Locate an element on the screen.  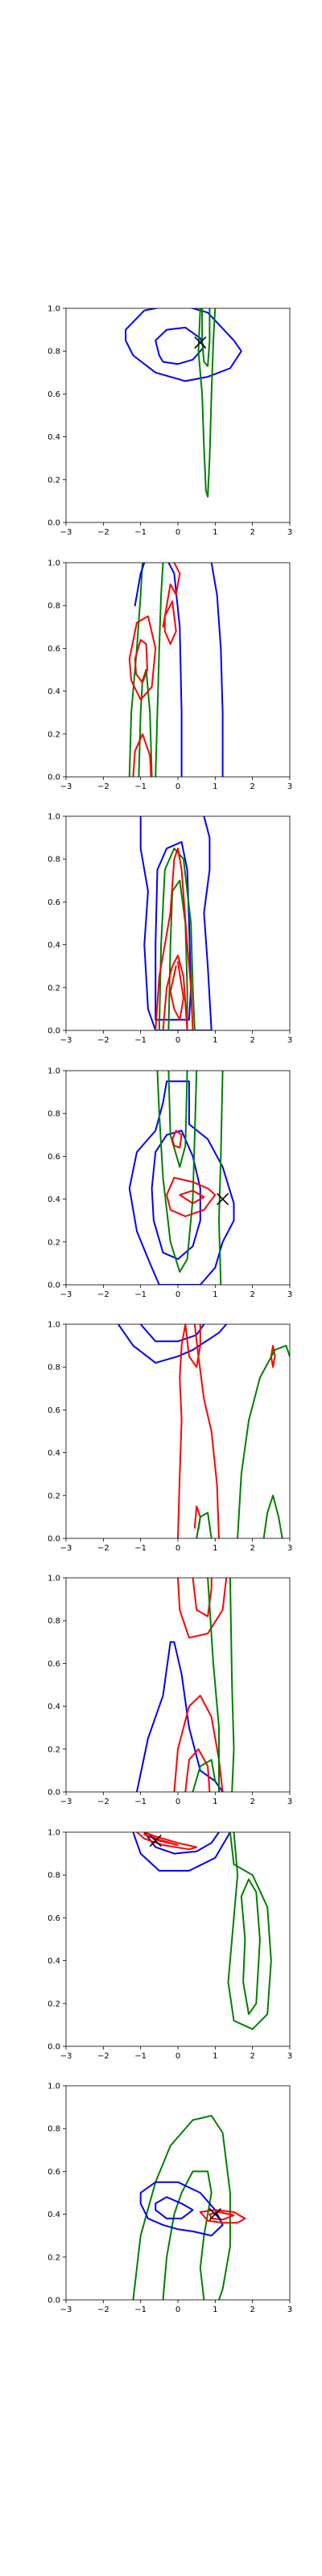
panel-7: −3 −2 −1 0 1 2 3 0.0 0.2 0.4 0.6 0.8 1.0 is located at coordinates (169, 1945).